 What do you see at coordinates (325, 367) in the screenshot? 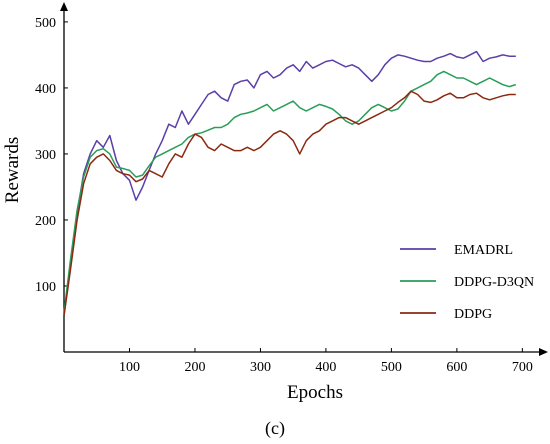
I see `x-tick-label: 400` at bounding box center [325, 367].